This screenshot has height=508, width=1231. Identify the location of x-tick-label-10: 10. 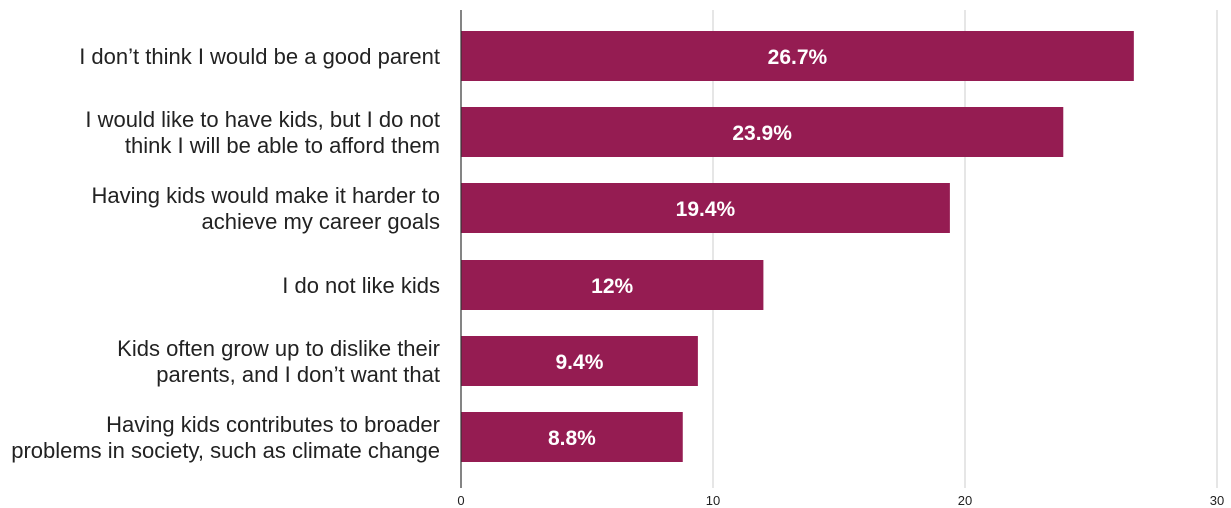
(713, 500).